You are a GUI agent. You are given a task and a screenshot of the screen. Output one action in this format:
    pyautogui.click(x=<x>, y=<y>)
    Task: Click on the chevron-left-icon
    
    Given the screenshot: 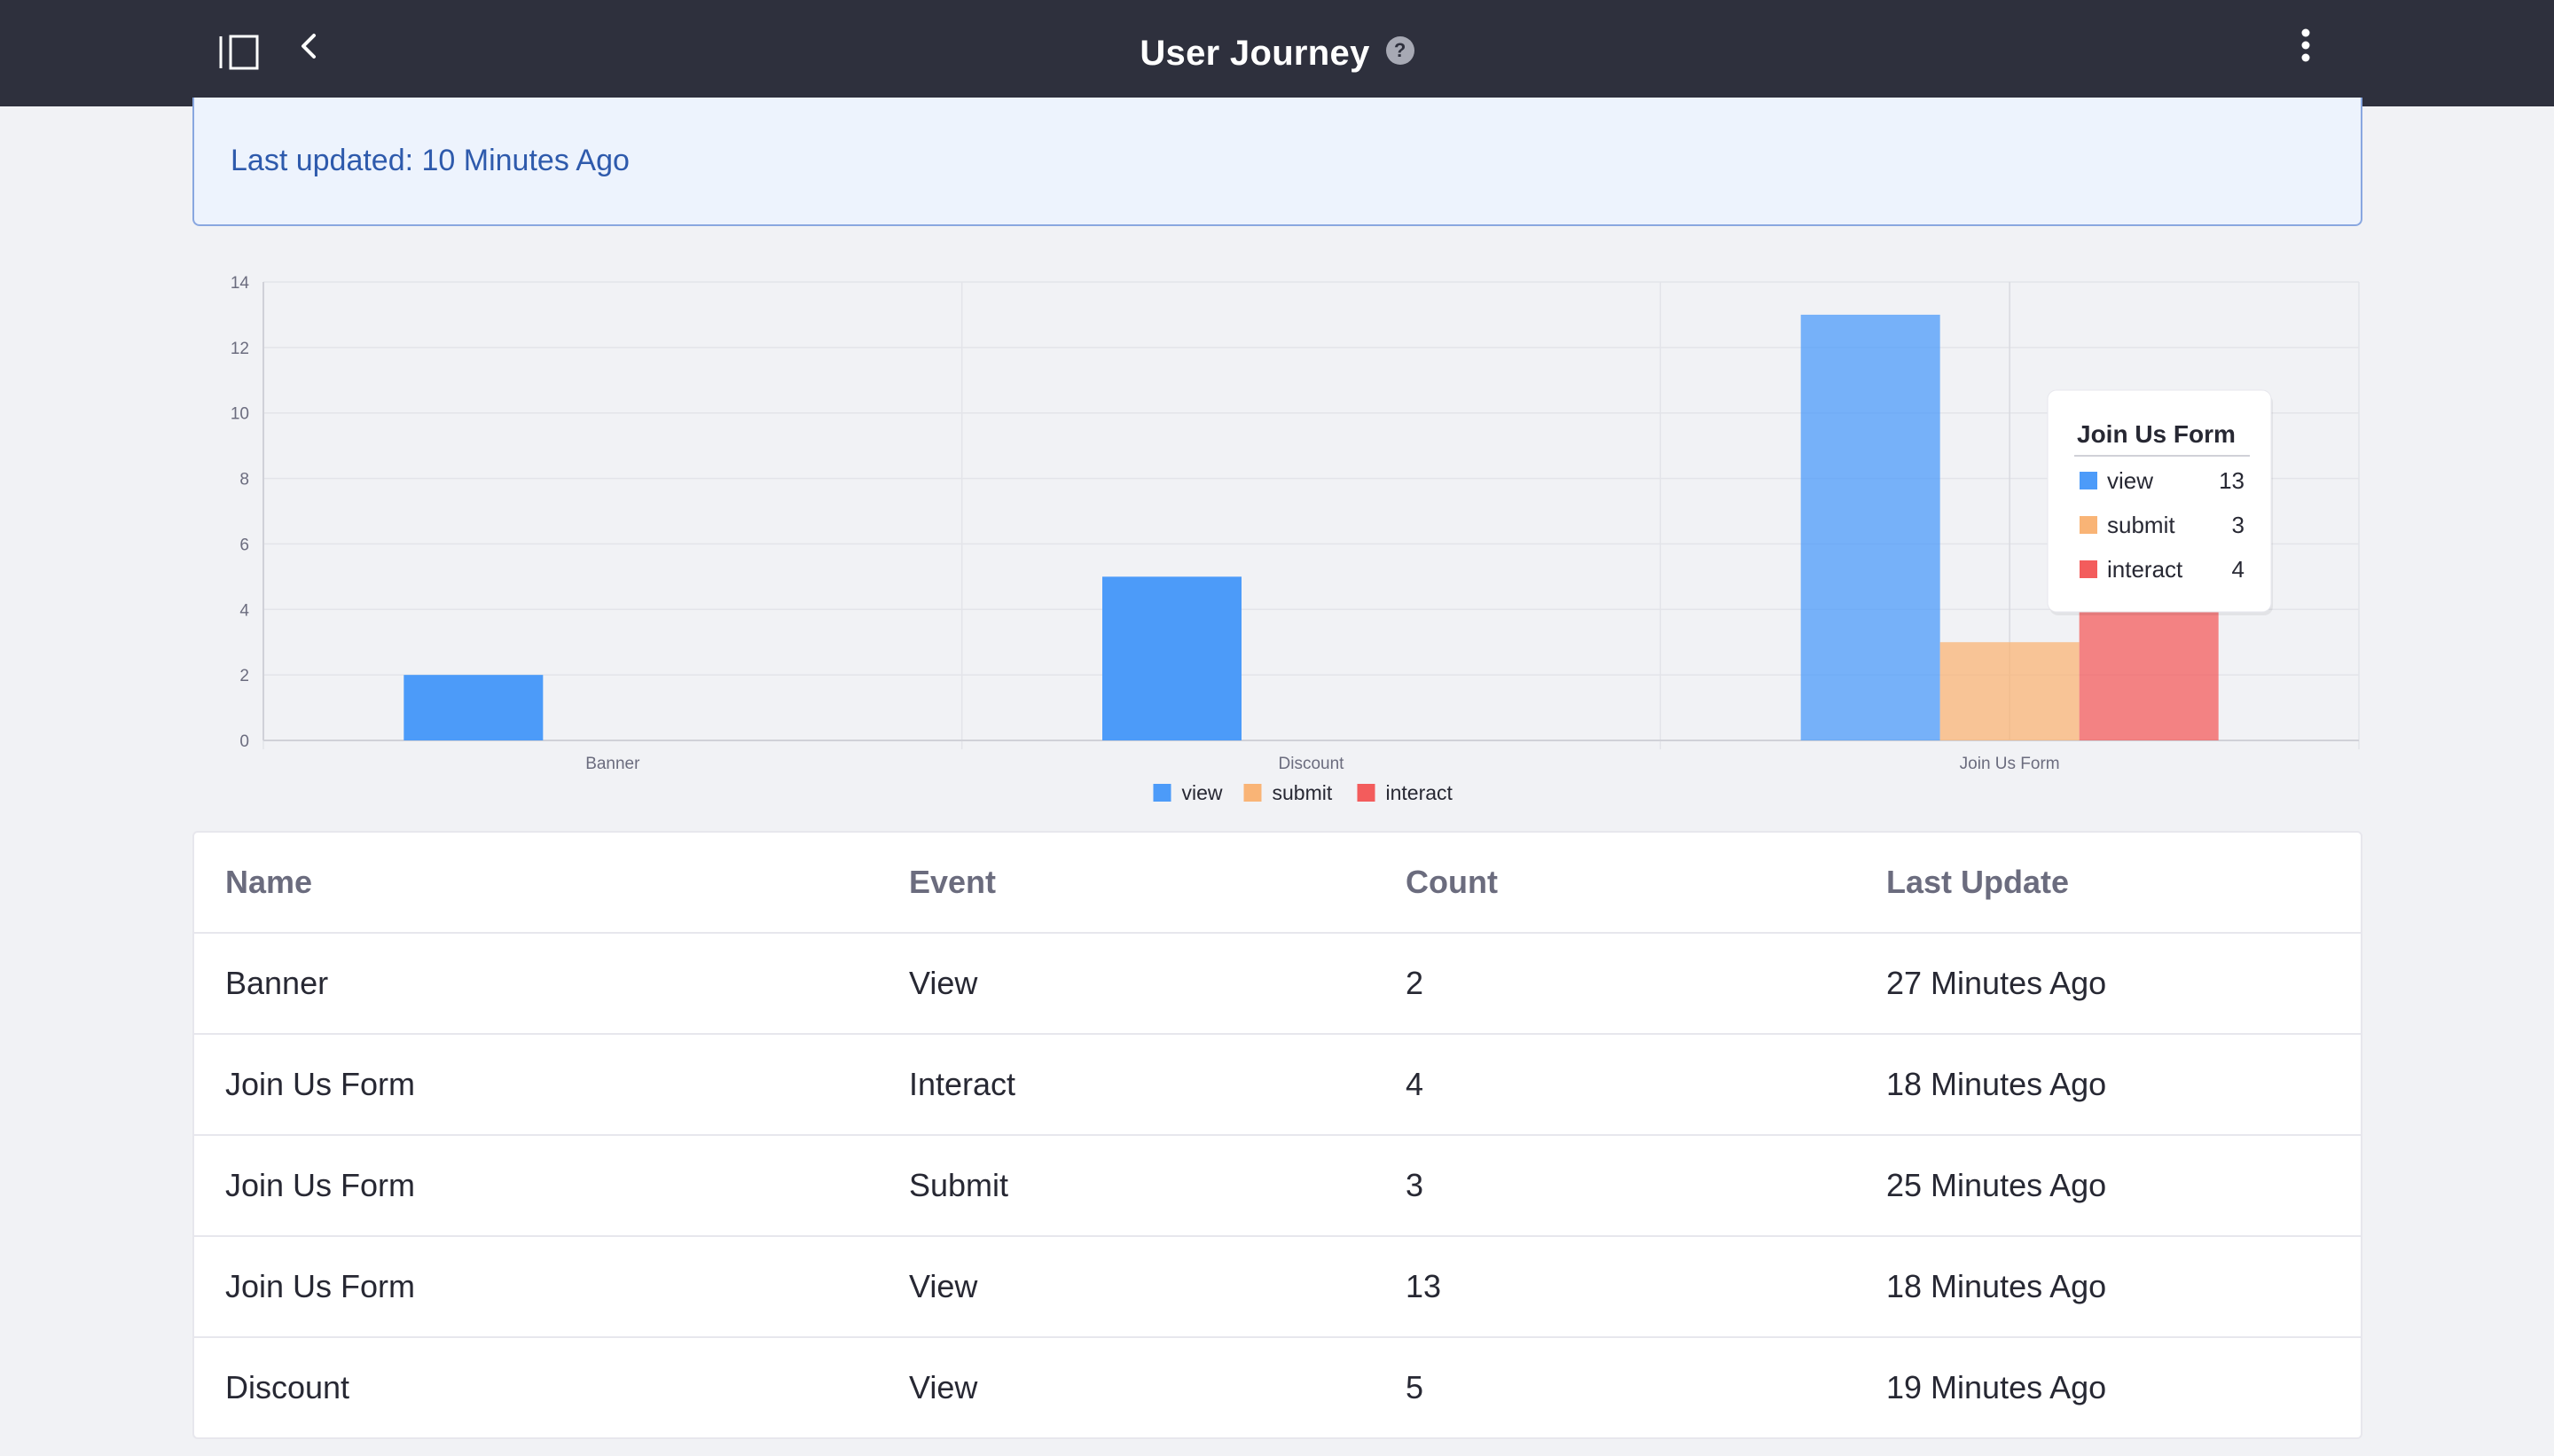 What is the action you would take?
    pyautogui.click(x=310, y=48)
    